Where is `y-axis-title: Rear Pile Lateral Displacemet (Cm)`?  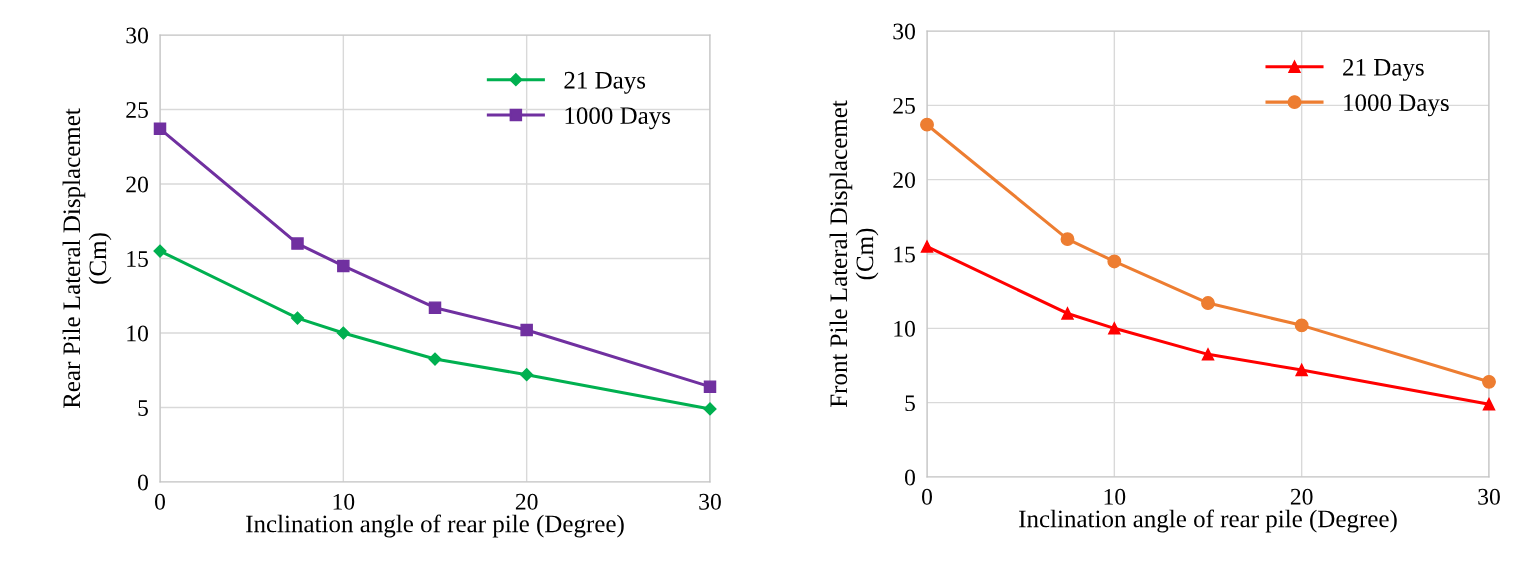
y-axis-title: Rear Pile Lateral Displacemet (Cm) is located at coordinates (87, 258).